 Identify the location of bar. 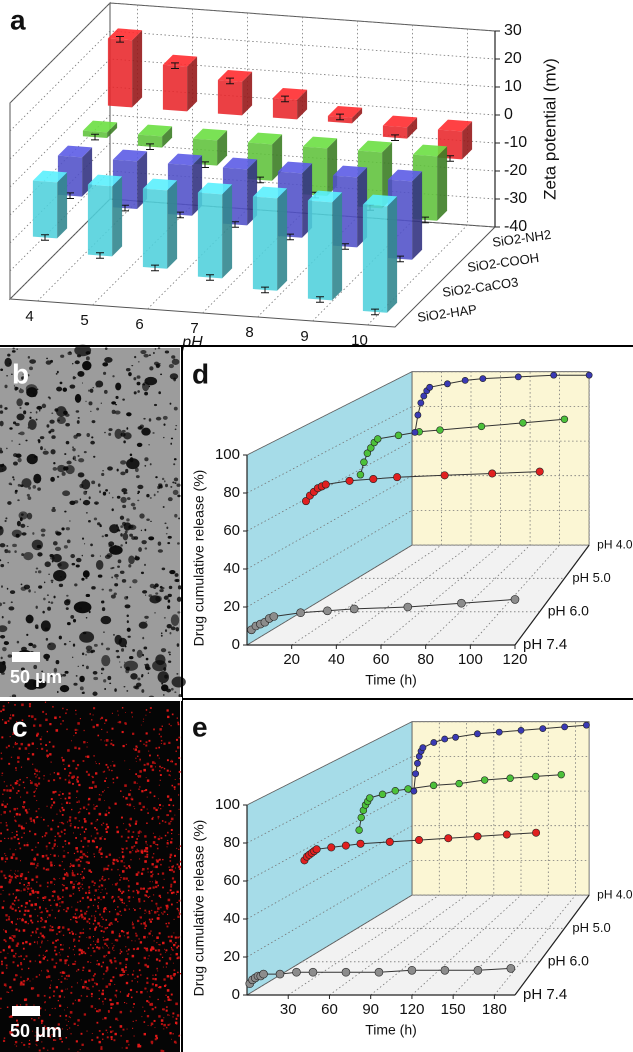
(210, 235).